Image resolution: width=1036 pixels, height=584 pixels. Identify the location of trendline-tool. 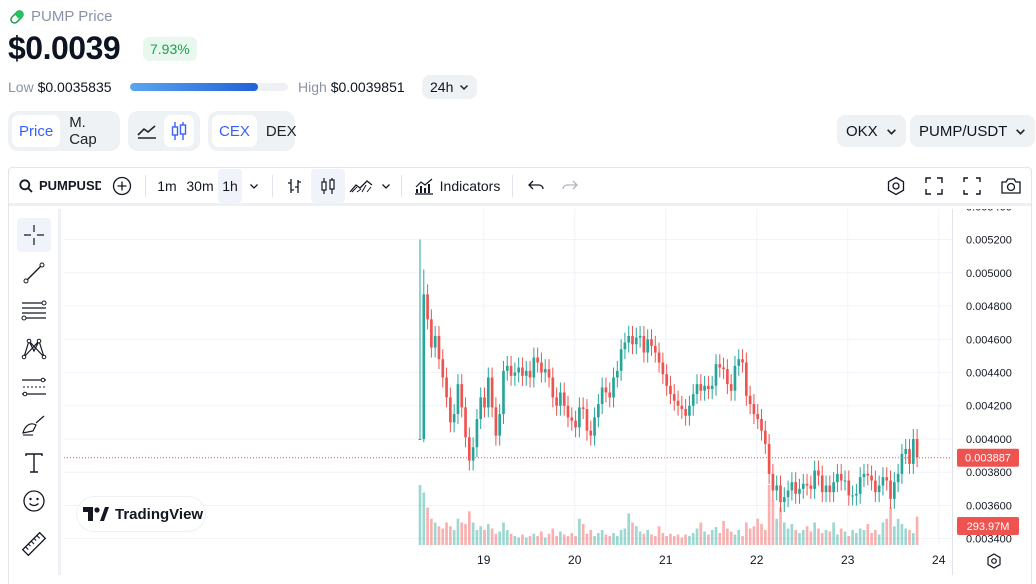
(34, 273).